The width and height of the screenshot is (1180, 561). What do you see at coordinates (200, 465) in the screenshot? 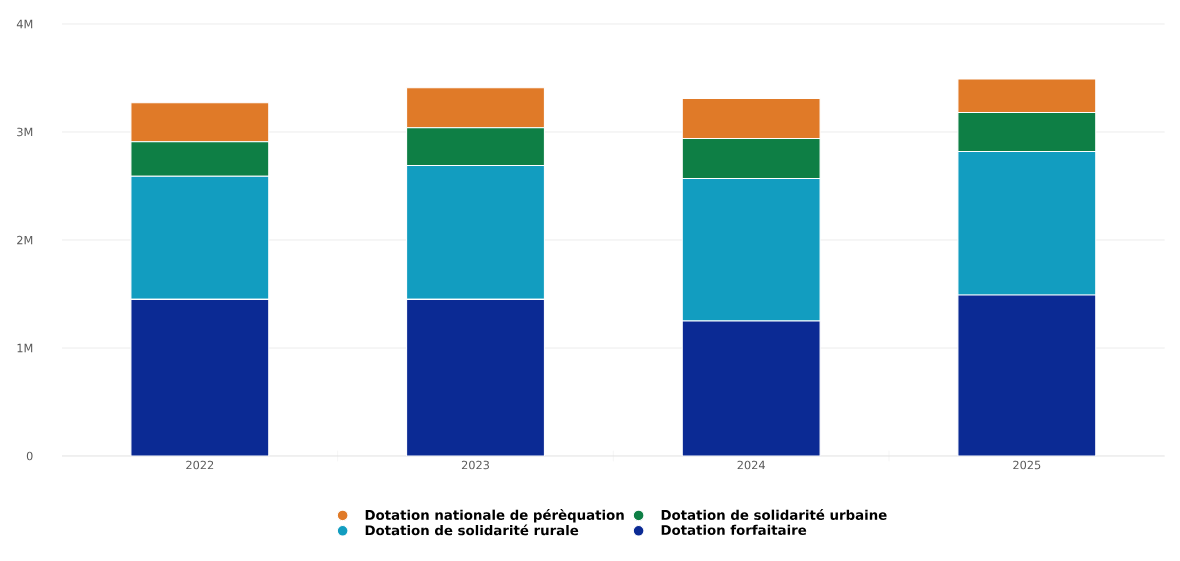
I see `x-tick-label: 2022` at bounding box center [200, 465].